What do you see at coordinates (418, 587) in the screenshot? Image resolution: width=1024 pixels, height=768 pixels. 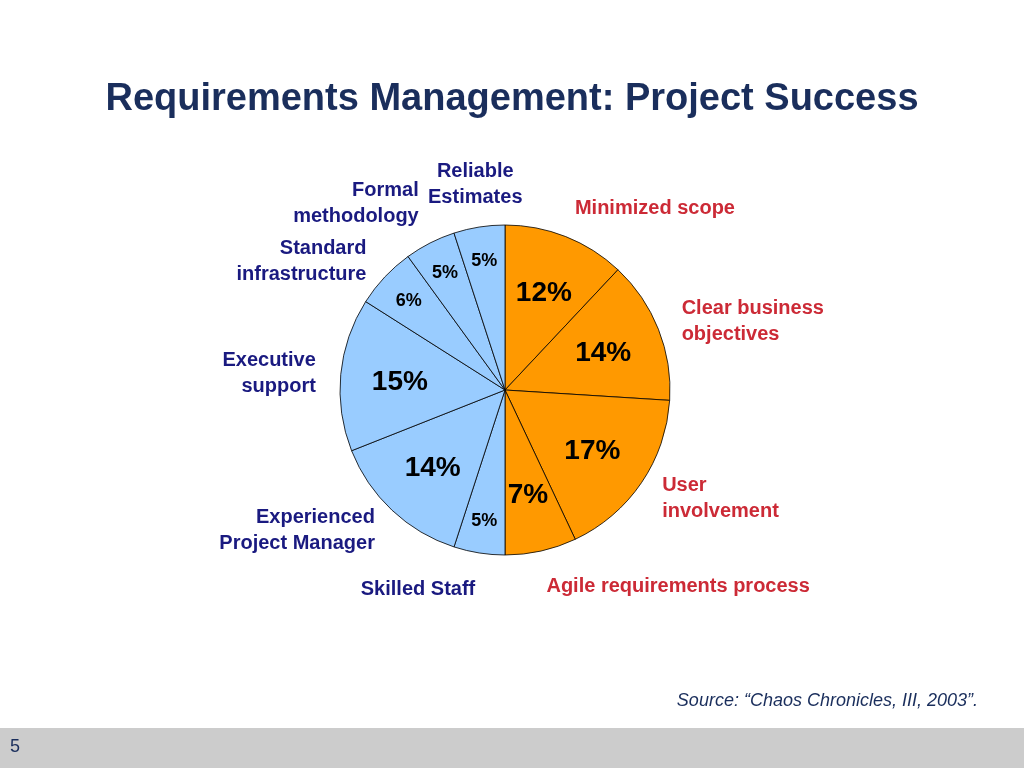 I see `slice-label: Skilled Staff` at bounding box center [418, 587].